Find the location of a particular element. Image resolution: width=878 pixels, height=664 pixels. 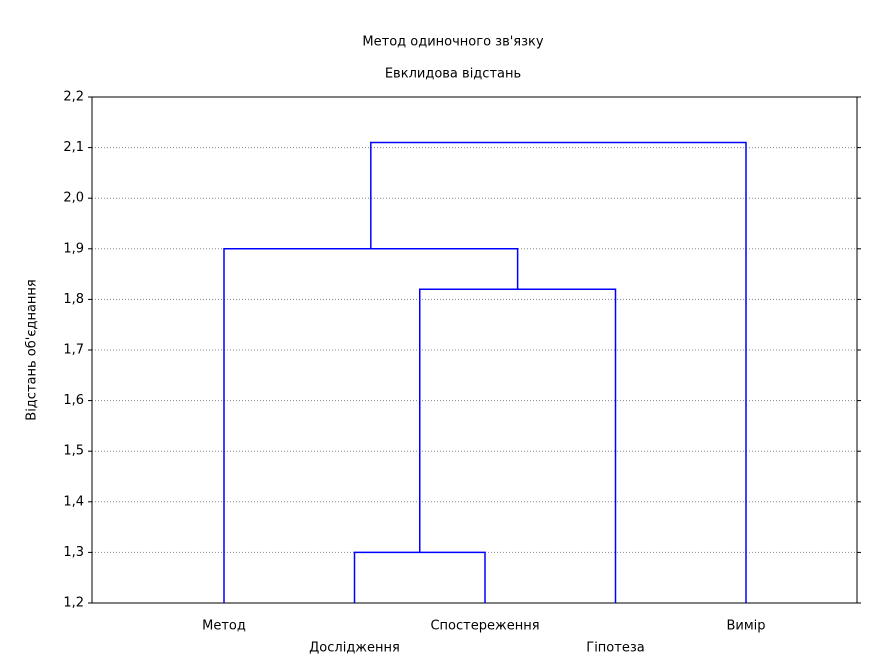

y-tick-label: 2,1 is located at coordinates (73, 147).